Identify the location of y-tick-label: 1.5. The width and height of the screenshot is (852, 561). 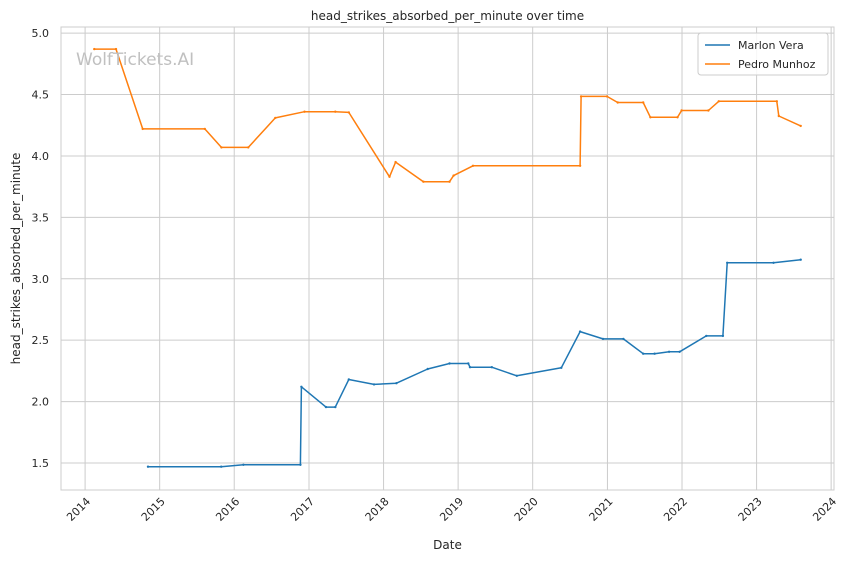
(41, 463).